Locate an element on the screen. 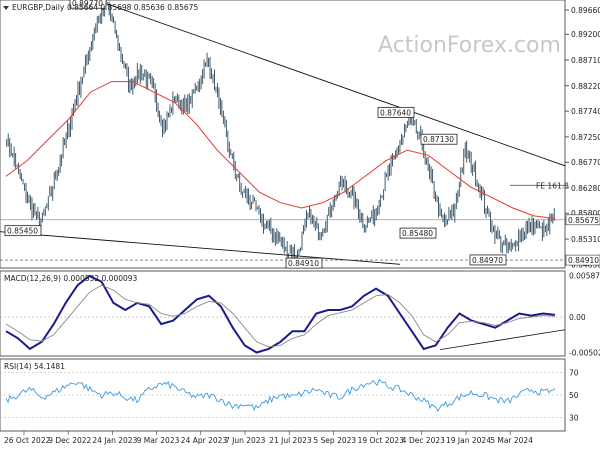 The image size is (600, 450). x-axis-label: 7 Jun 2023 is located at coordinates (245, 440).